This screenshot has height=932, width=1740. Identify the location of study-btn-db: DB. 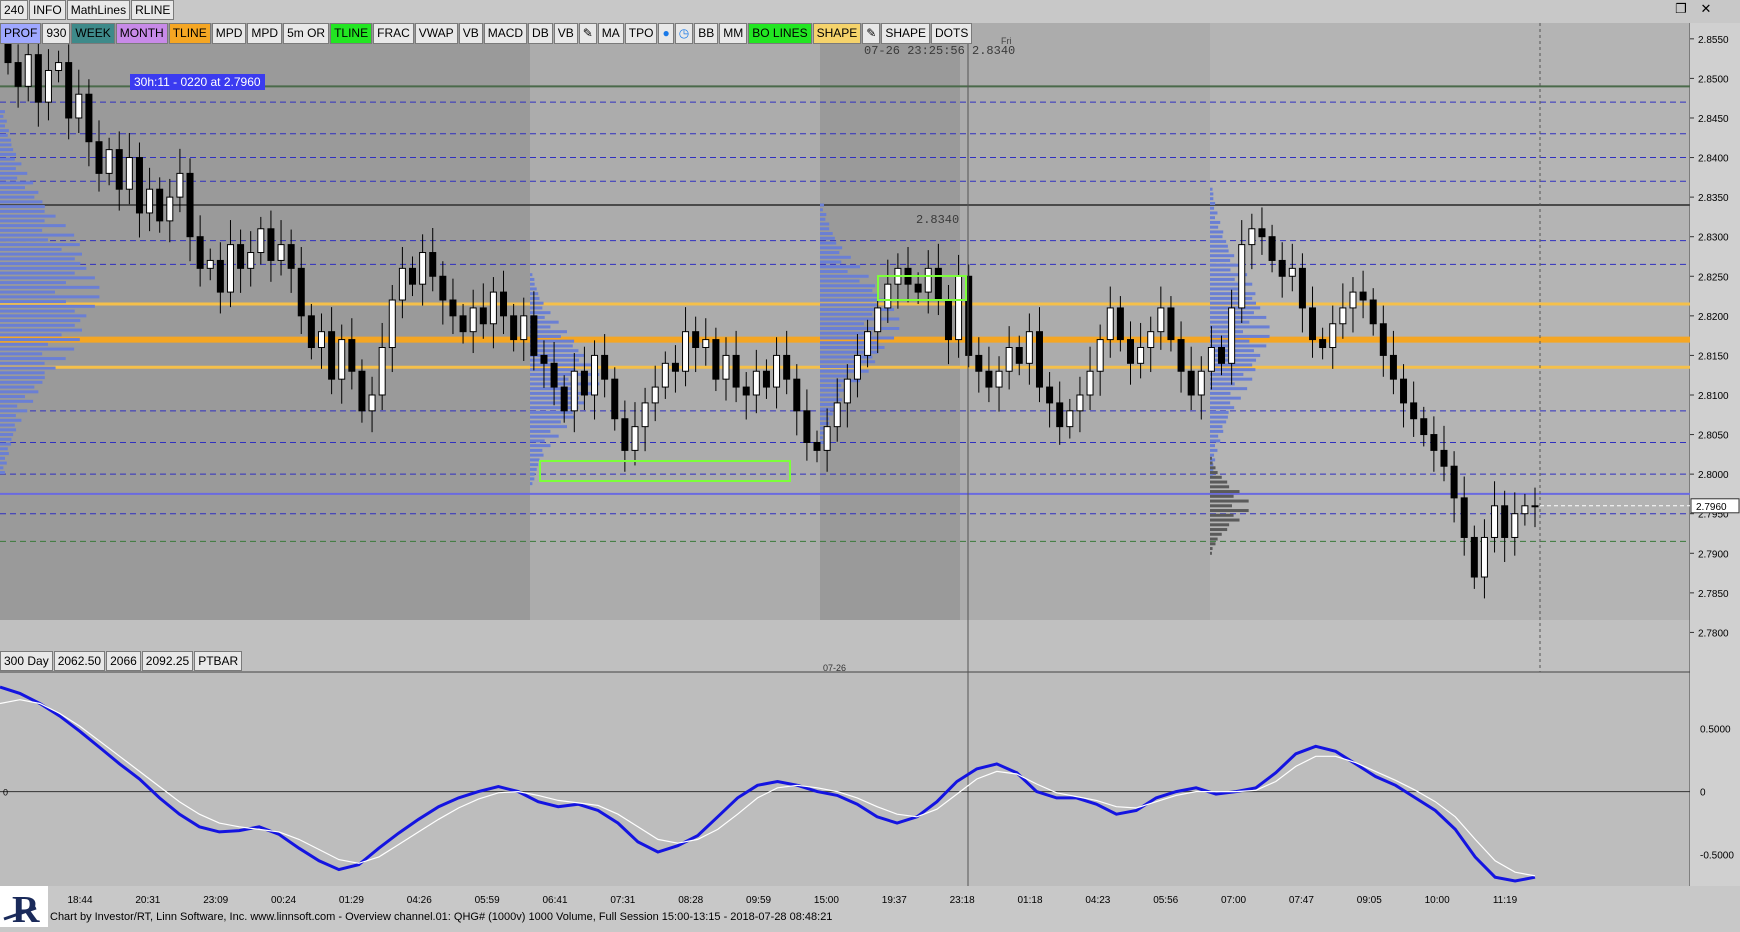
(540, 33).